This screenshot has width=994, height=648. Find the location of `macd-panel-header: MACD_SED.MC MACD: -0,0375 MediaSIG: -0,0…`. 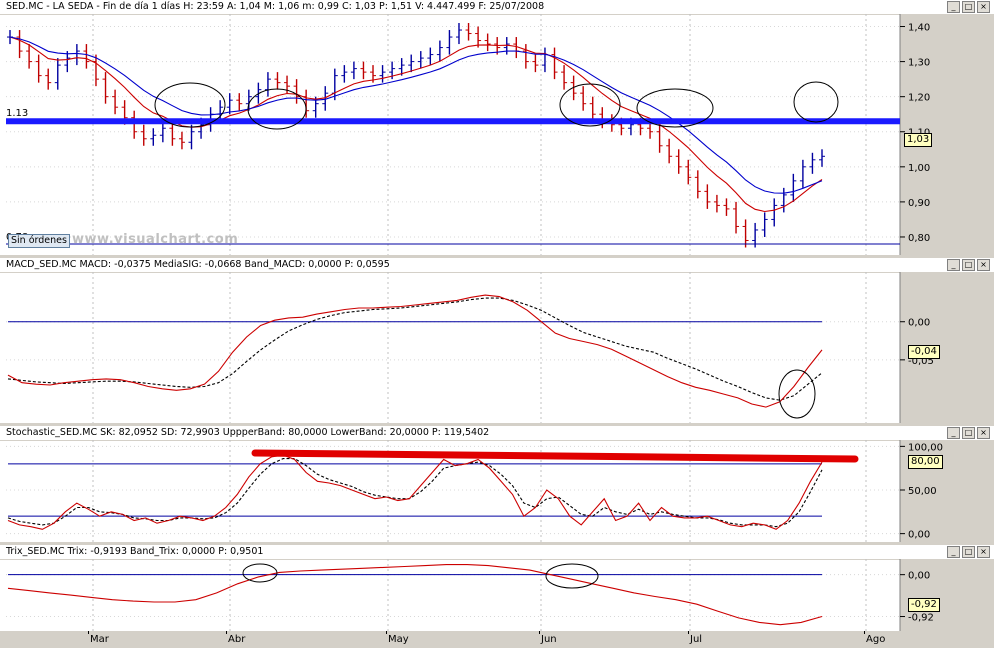

macd-panel-header: MACD_SED.MC MACD: -0,0375 MediaSIG: -0,0… is located at coordinates (497, 265).